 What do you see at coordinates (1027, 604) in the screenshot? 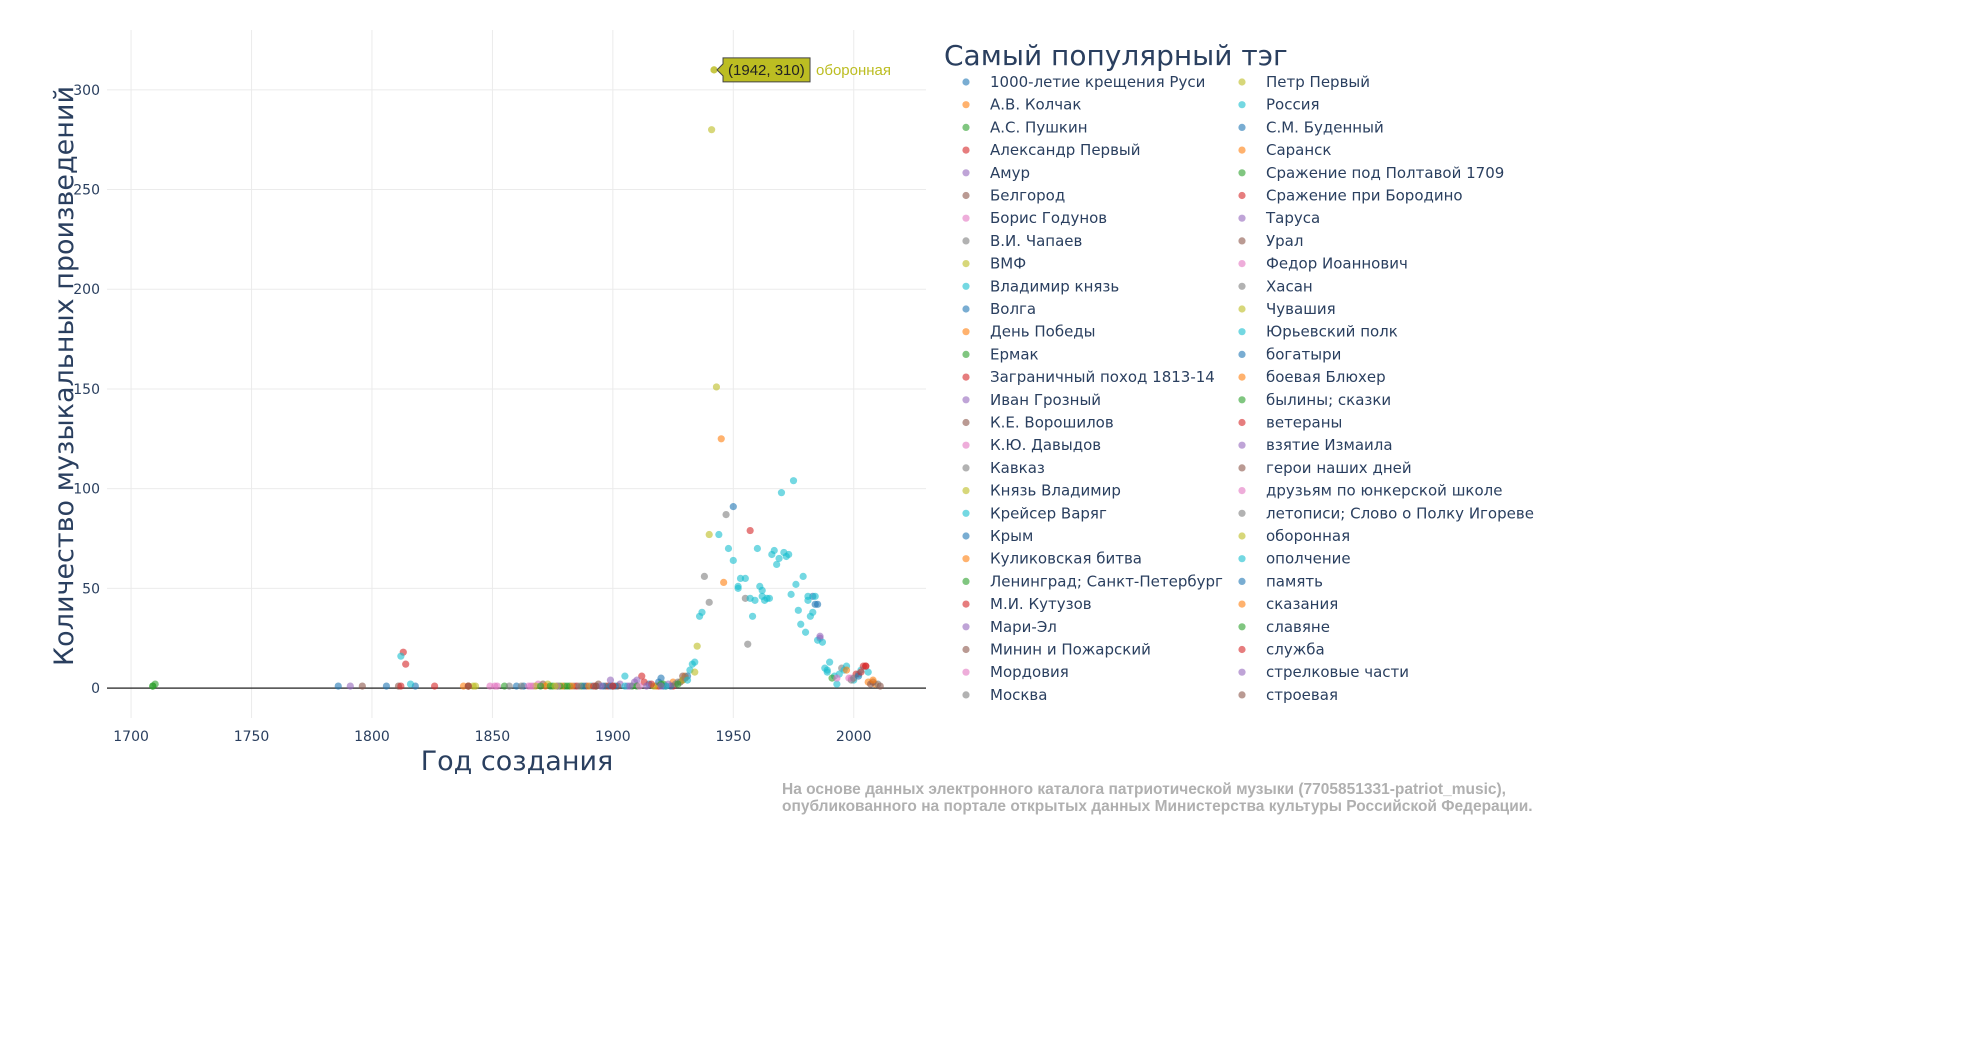
I see `legend-item: М.И. Кутузов` at bounding box center [1027, 604].